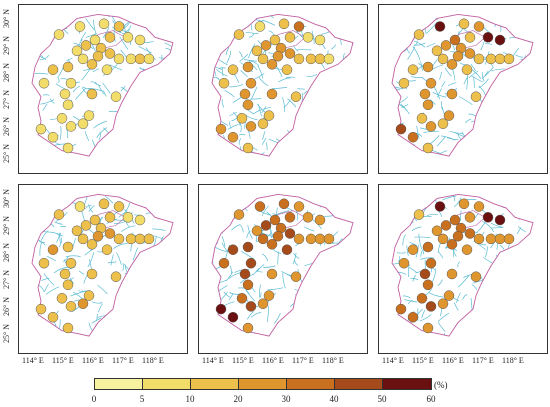 This screenshot has height=407, width=550. What do you see at coordinates (6, 252) in the screenshot?
I see `lat-label: 28° N` at bounding box center [6, 252].